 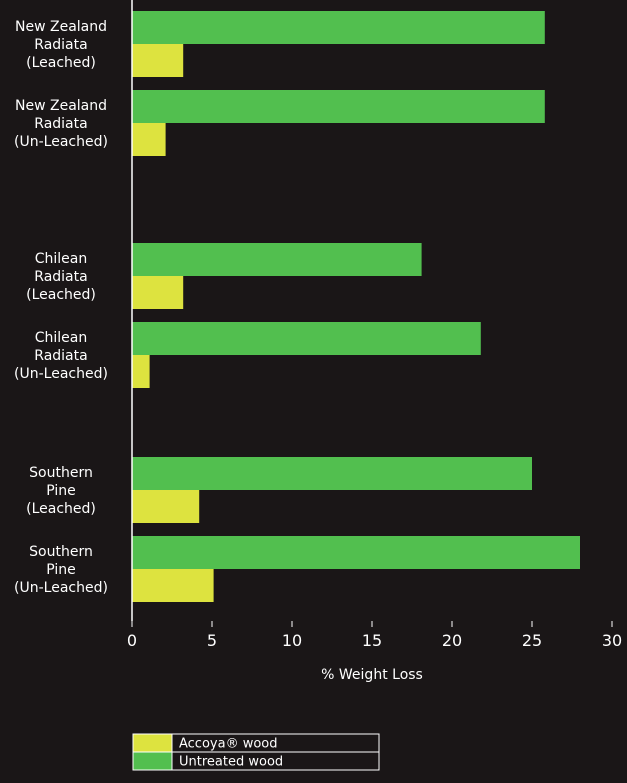 I want to click on category-label-2-line-1: Radiata, so click(x=60, y=277).